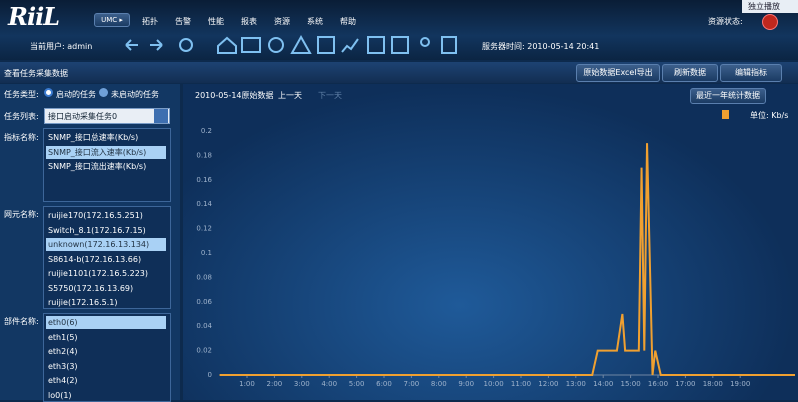 Image resolution: width=798 pixels, height=402 pixels. I want to click on x-tick-label: 15:00, so click(631, 384).